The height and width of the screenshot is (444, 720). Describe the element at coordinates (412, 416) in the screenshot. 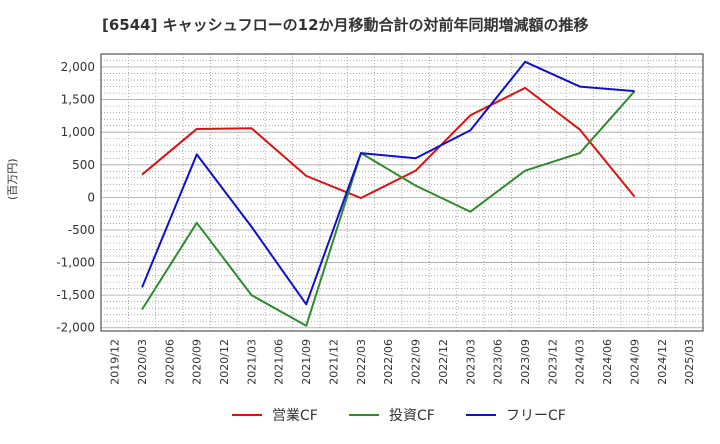

I see `legend-entry: 投資CF` at that location.